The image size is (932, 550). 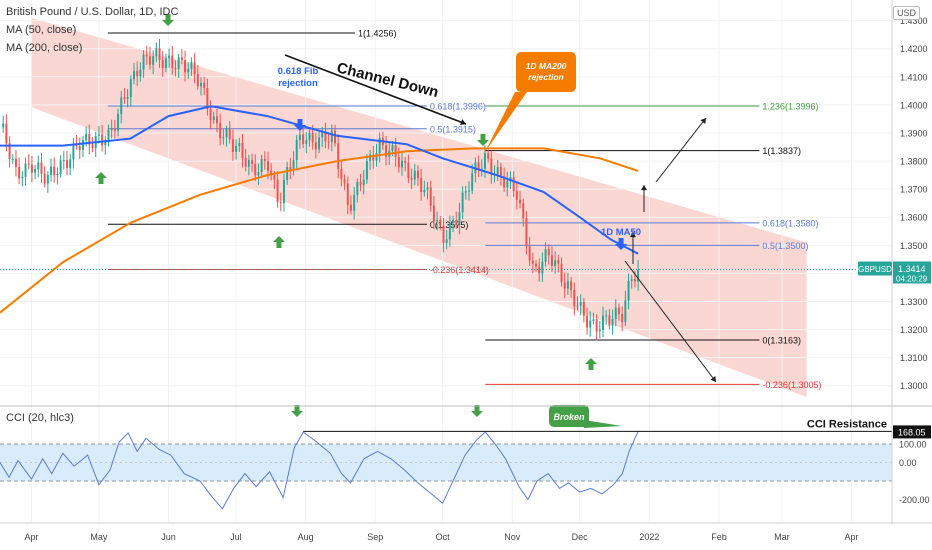 I want to click on fib-level-label: -0.236(1.3005), so click(x=791, y=385).